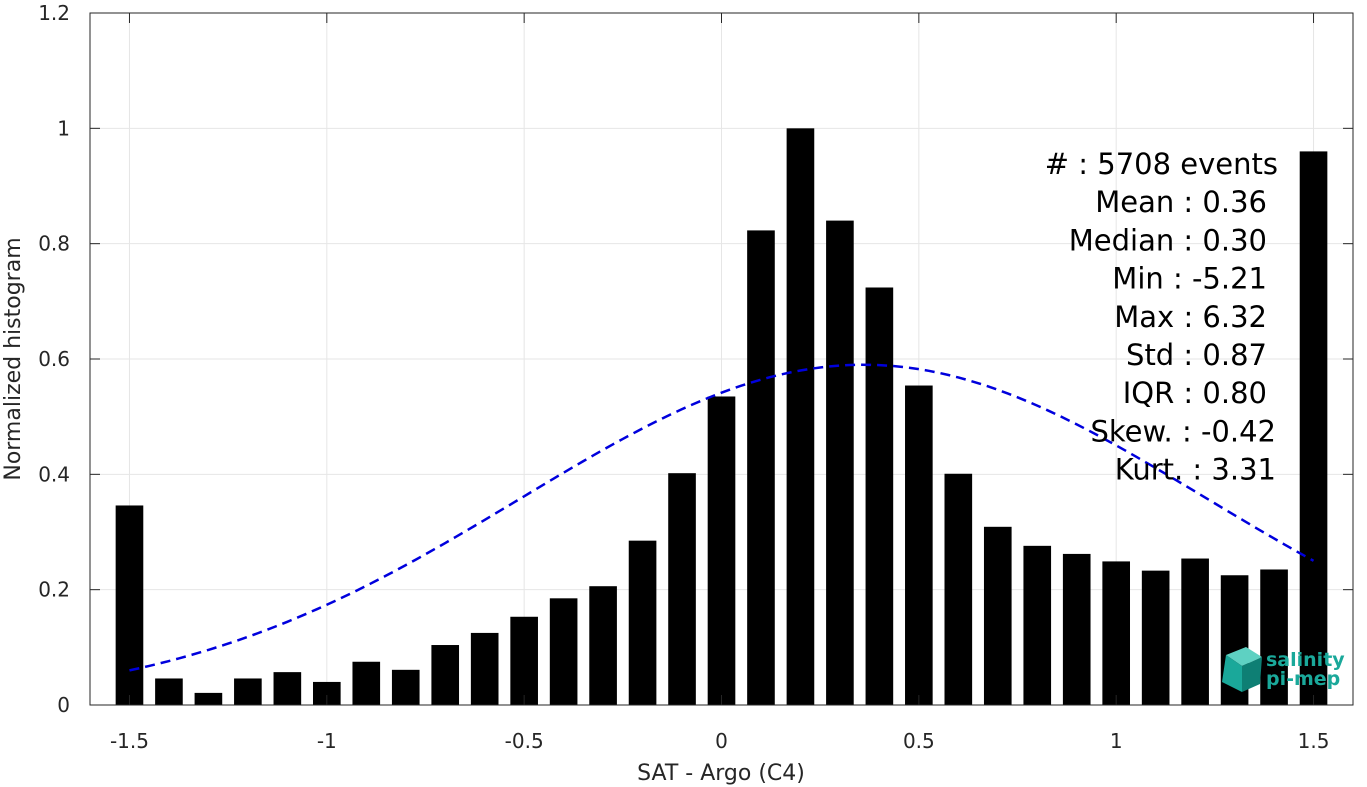 Image resolution: width=1367 pixels, height=787 pixels. What do you see at coordinates (1305, 660) in the screenshot?
I see `logo-line-1: salinity` at bounding box center [1305, 660].